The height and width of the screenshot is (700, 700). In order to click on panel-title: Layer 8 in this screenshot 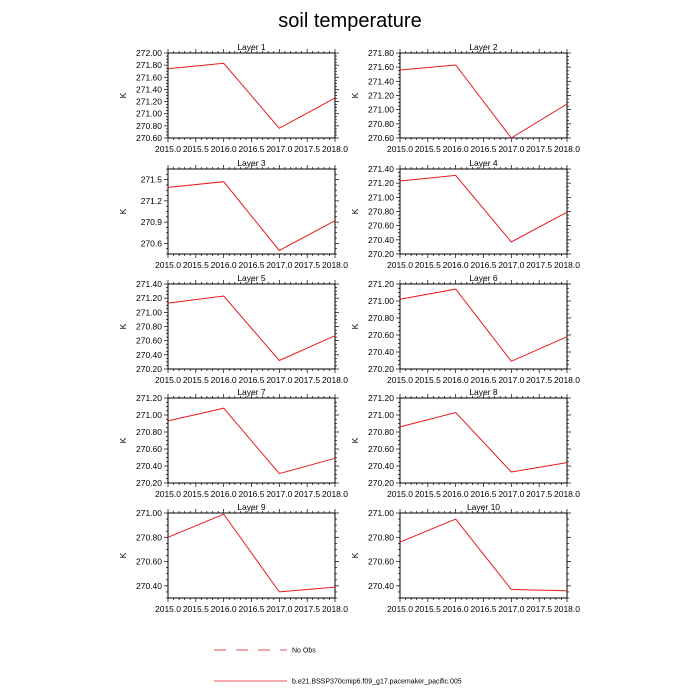, I will do `click(483, 392)`.